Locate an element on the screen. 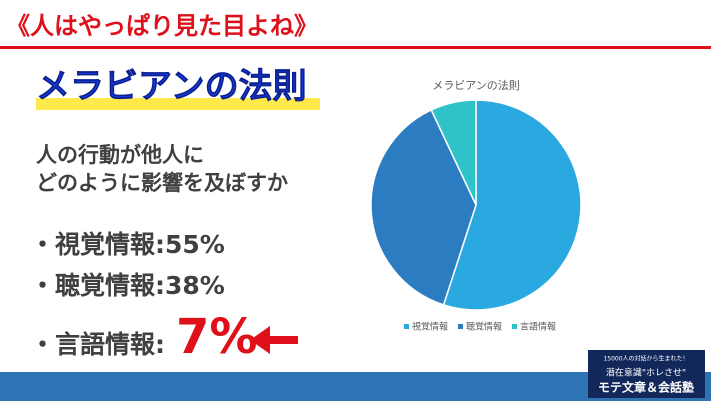 The height and width of the screenshot is (401, 711). legend-label: 聴覚情報 is located at coordinates (484, 327).